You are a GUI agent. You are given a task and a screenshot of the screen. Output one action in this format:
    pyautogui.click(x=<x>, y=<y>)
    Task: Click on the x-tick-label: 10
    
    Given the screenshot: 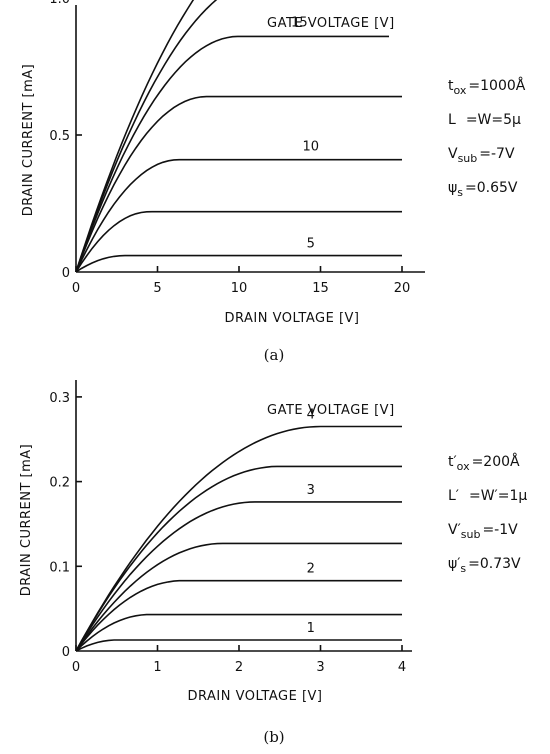 What is the action you would take?
    pyautogui.click(x=239, y=288)
    